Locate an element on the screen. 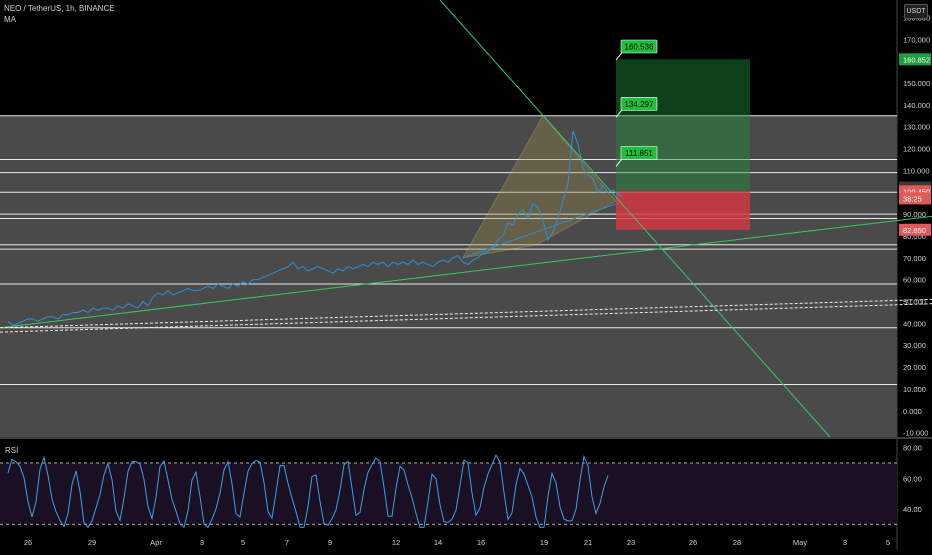 The width and height of the screenshot is (932, 555). y-tick-label: 90.000 is located at coordinates (914, 214).